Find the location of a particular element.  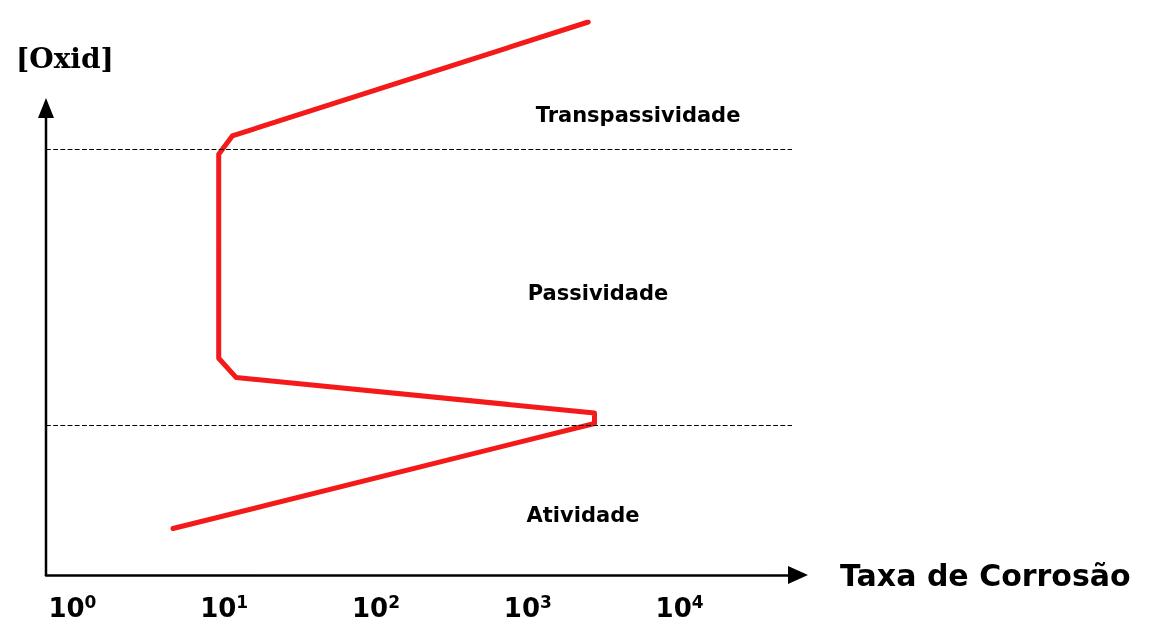

annotation: Transpassividade is located at coordinates (638, 115).